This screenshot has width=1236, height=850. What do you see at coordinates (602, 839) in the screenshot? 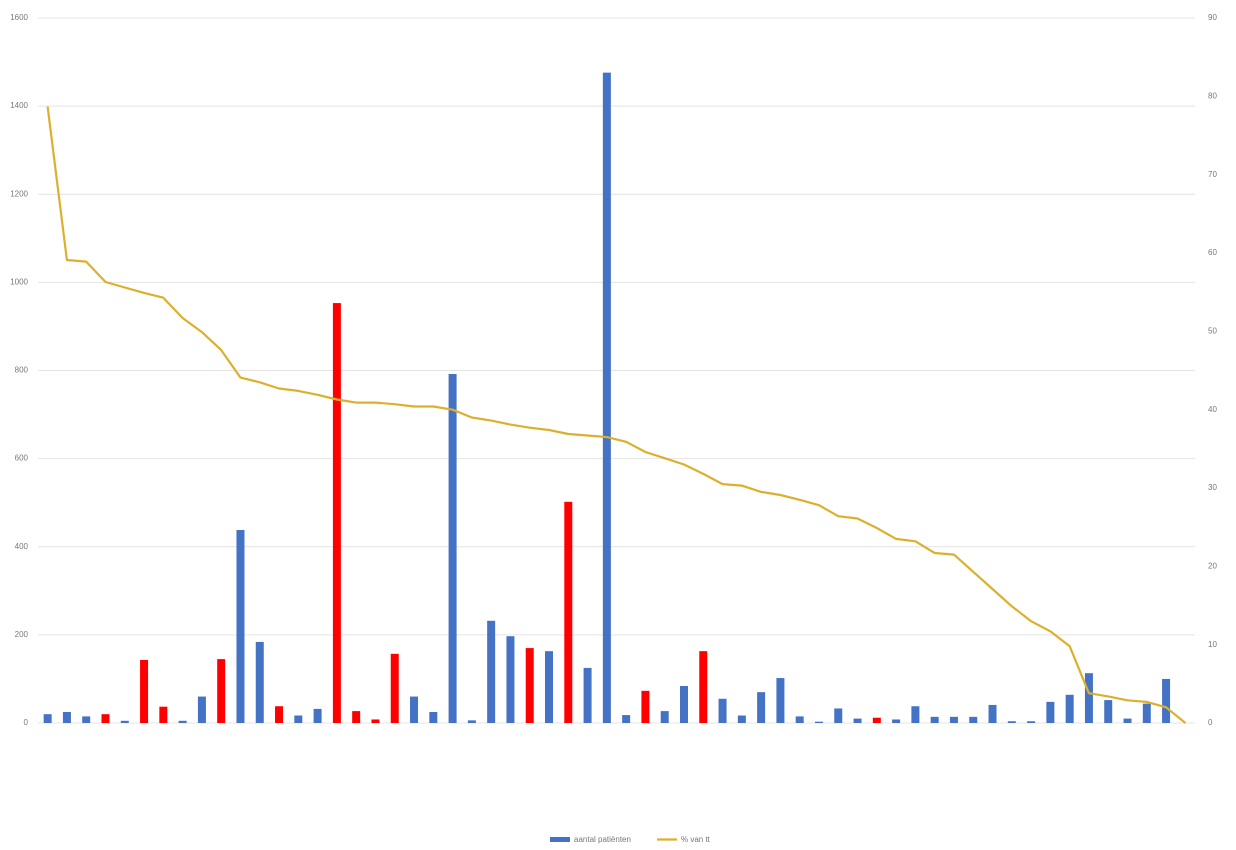
I see `legend-label: aantal patiënten` at bounding box center [602, 839].